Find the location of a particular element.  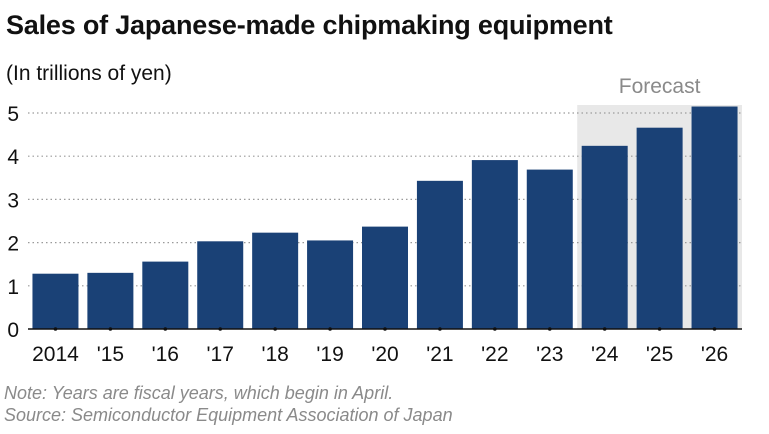

chart-unit-label: (In trillions of yen) is located at coordinates (89, 73).